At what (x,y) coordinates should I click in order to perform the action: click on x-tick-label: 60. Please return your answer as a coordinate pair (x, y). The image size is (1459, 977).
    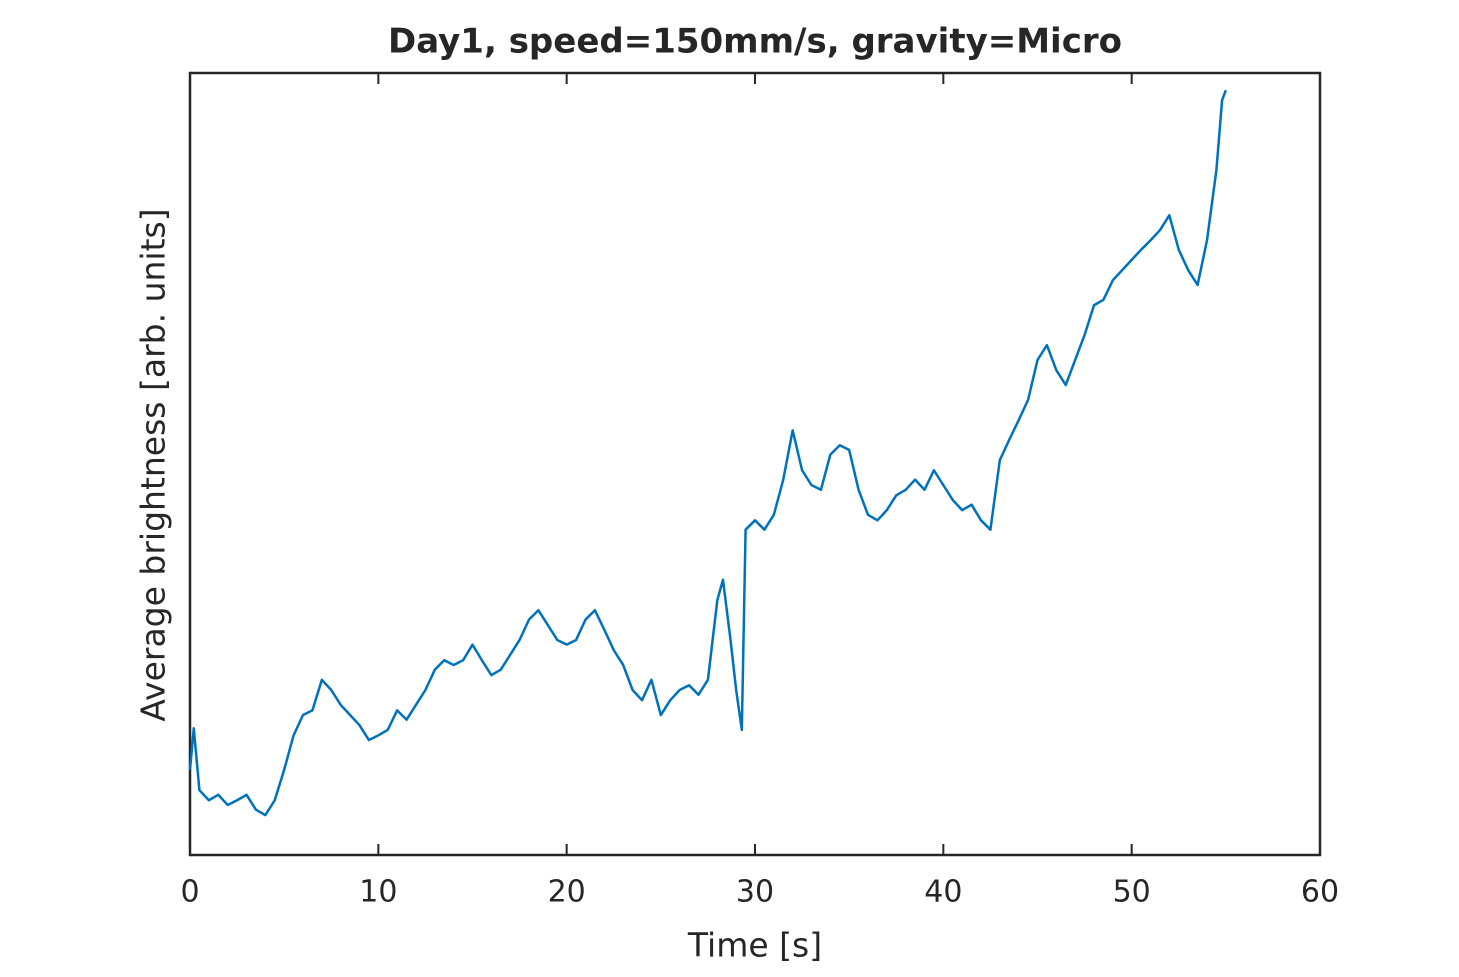
    Looking at the image, I should click on (1320, 892).